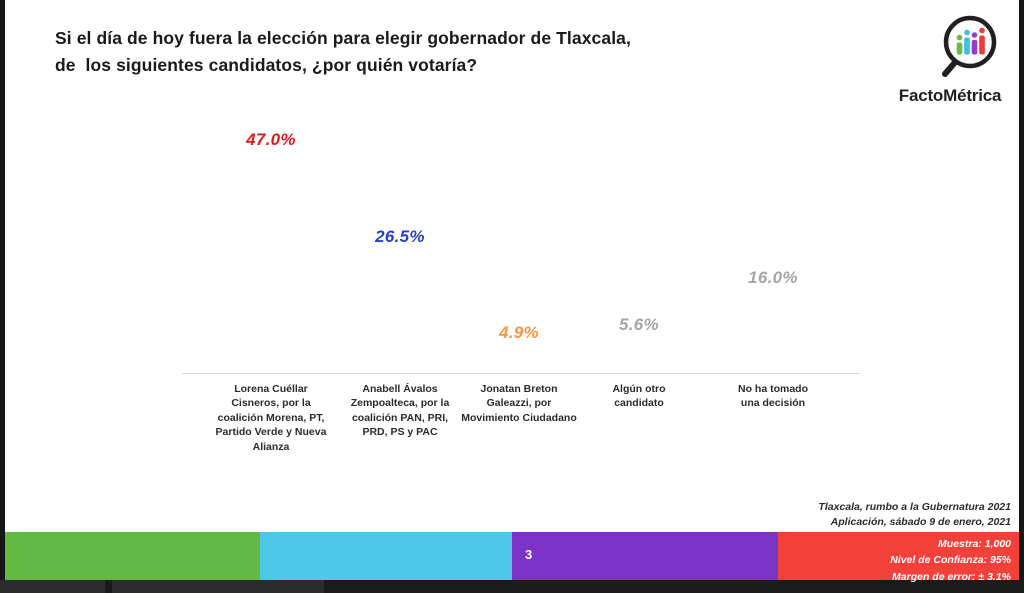 The width and height of the screenshot is (1024, 593). Describe the element at coordinates (519, 417) in the screenshot. I see `bar-label-3-line-3: Movimiento Ciudadano` at that location.